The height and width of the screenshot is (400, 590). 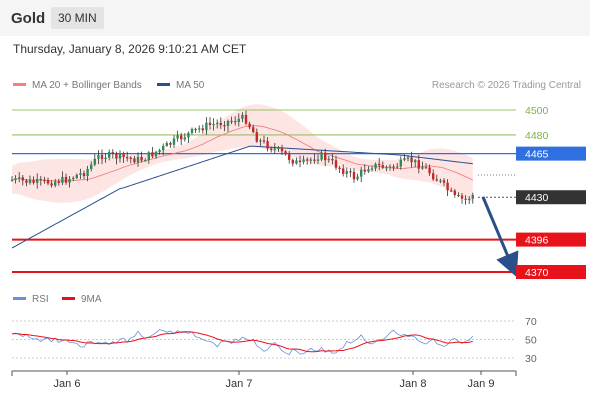 I want to click on x-tick-label: Jan 6, so click(x=67, y=384).